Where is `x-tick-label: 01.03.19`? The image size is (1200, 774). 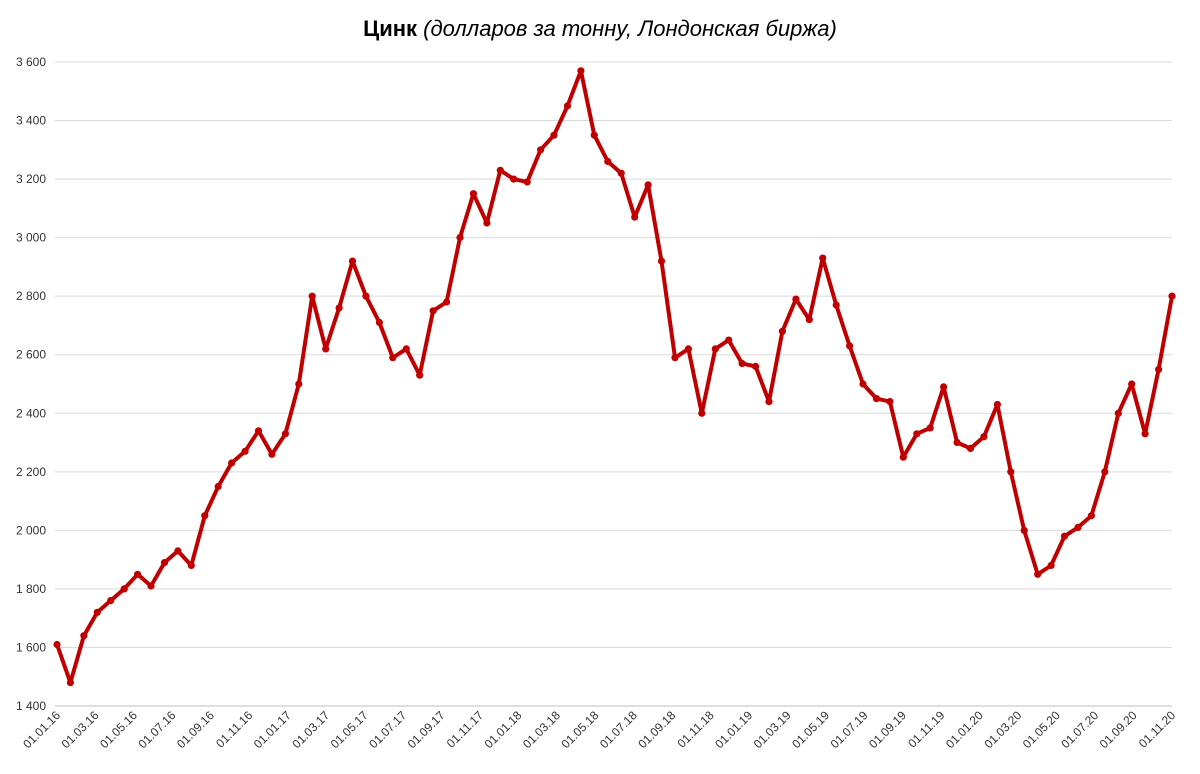
x-tick-label: 01.03.19 is located at coordinates (772, 729).